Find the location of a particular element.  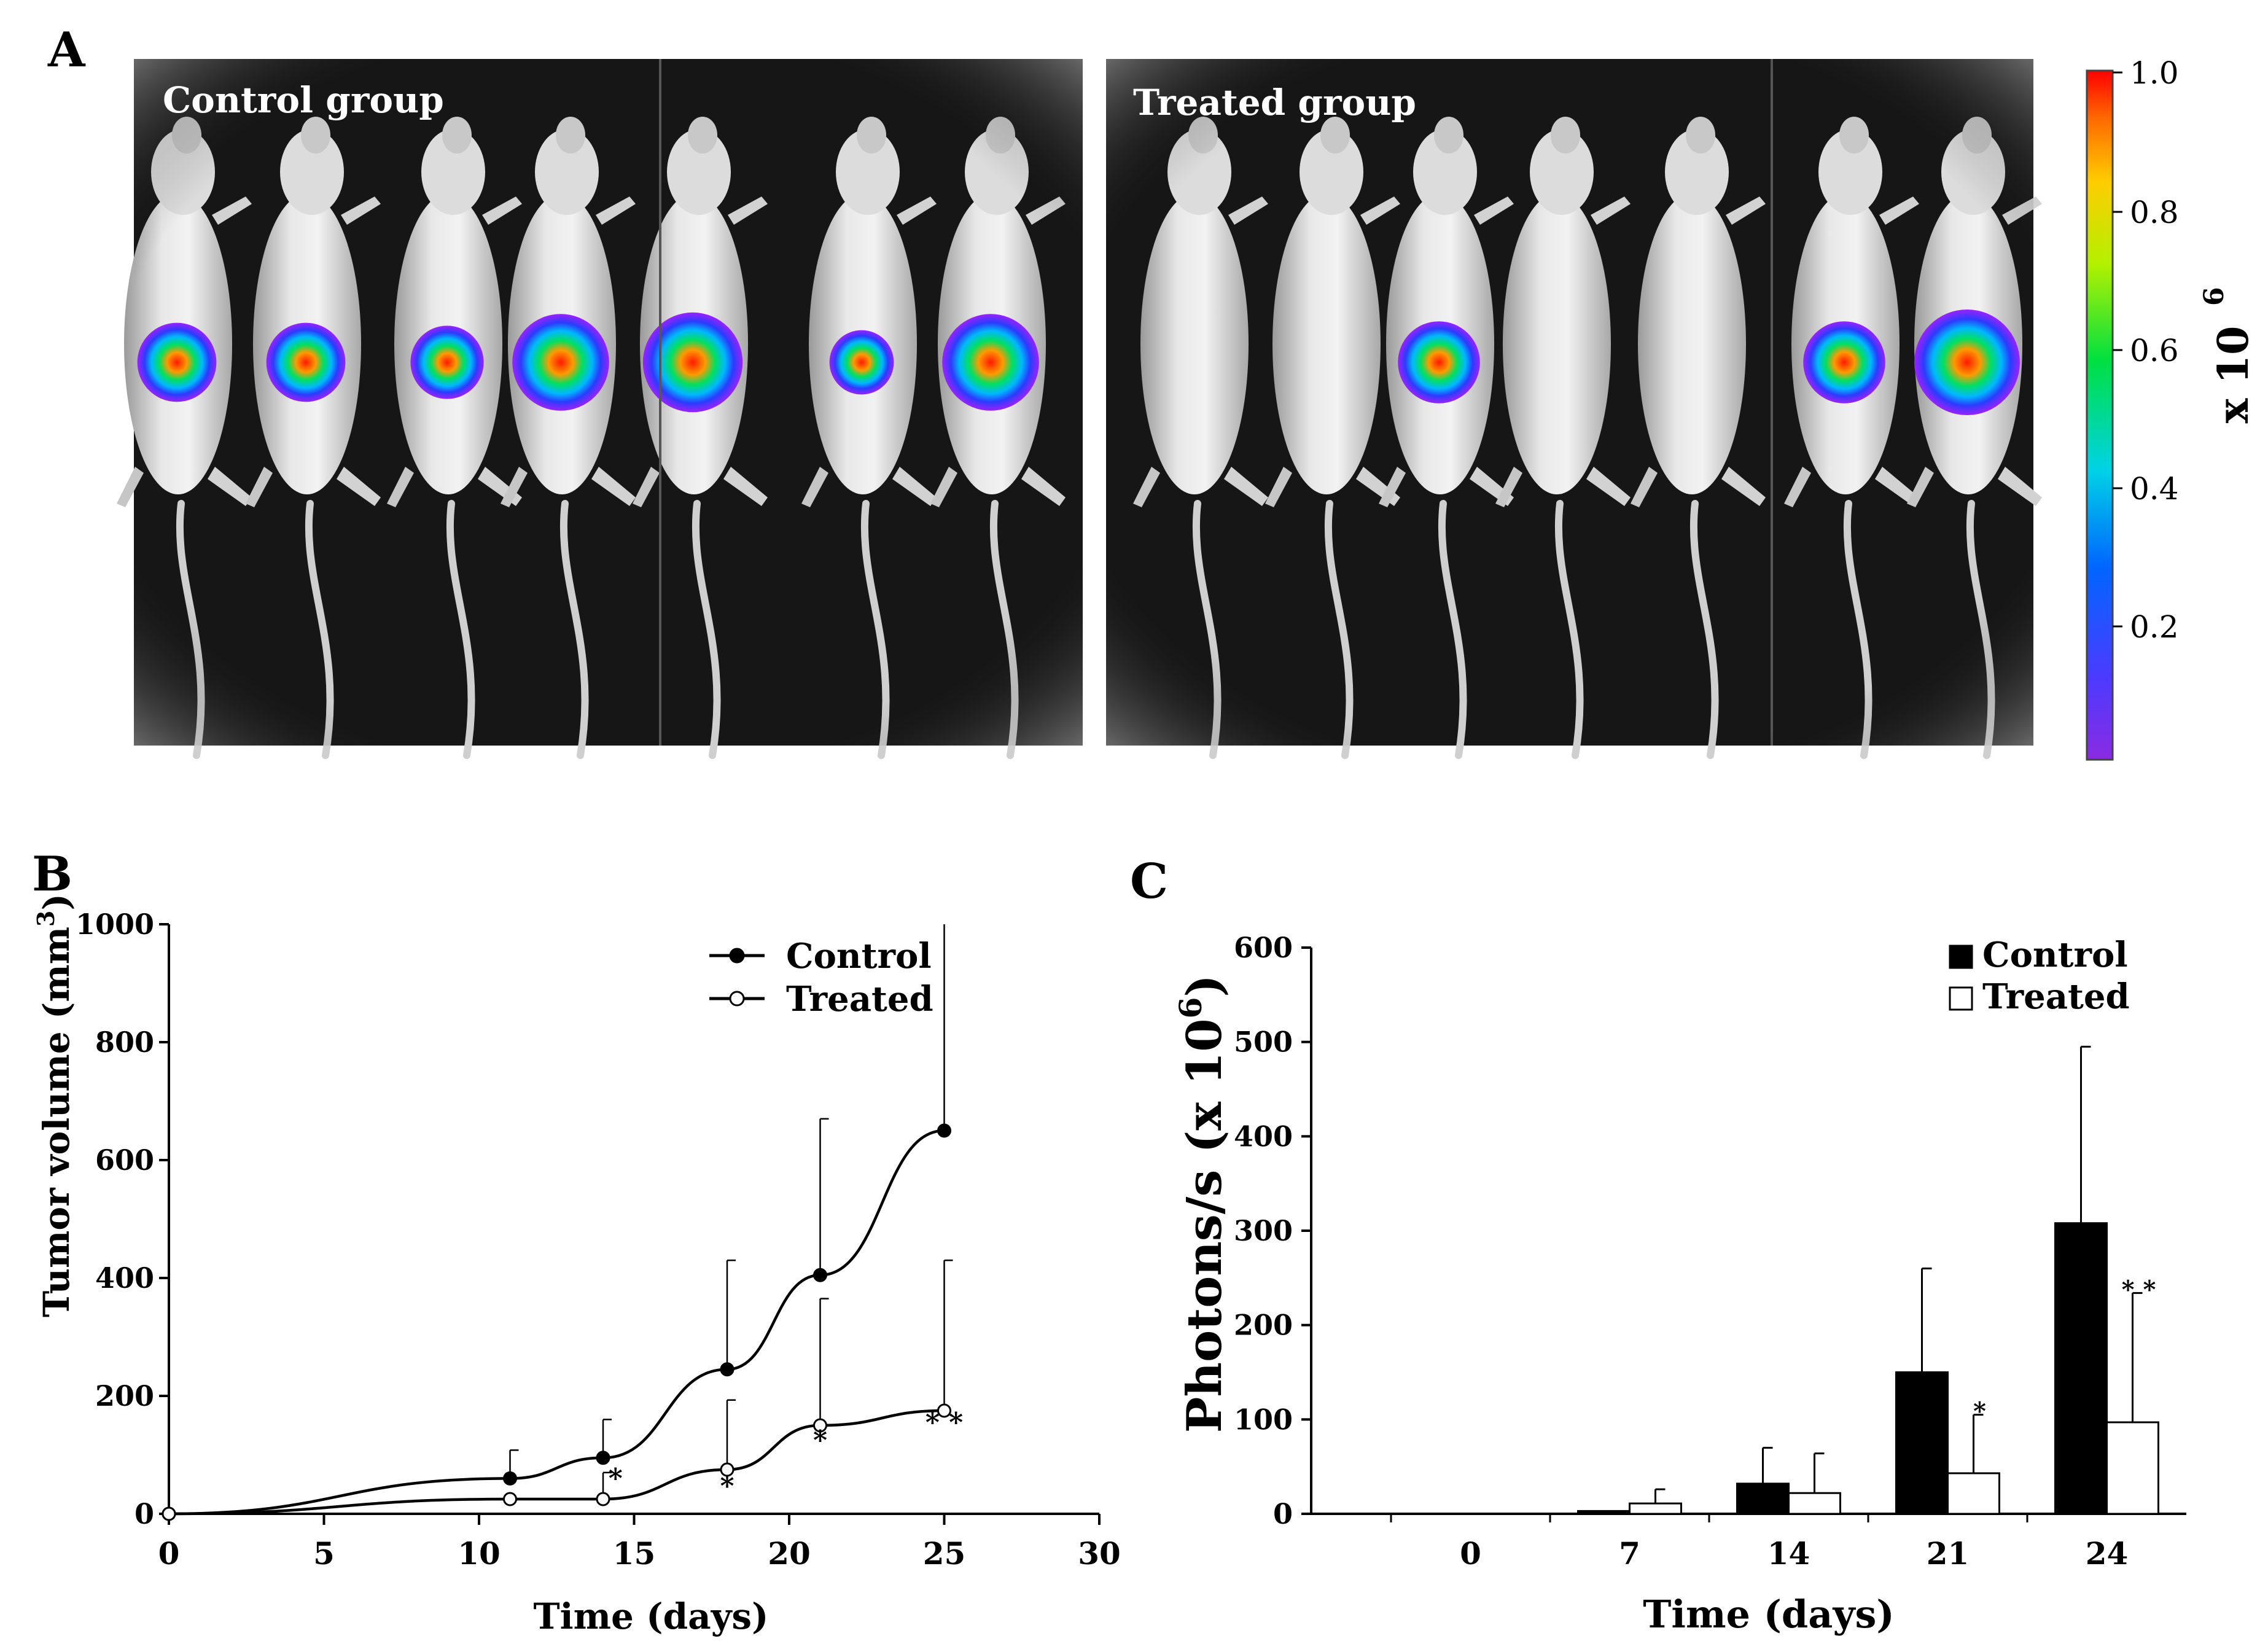

x-tick-label: 5 is located at coordinates (324, 1553).